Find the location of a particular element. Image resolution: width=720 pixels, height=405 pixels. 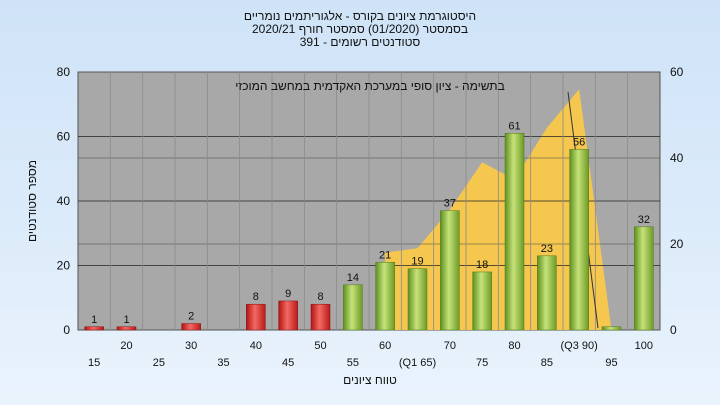

x-tick-100: 100 is located at coordinates (644, 346).